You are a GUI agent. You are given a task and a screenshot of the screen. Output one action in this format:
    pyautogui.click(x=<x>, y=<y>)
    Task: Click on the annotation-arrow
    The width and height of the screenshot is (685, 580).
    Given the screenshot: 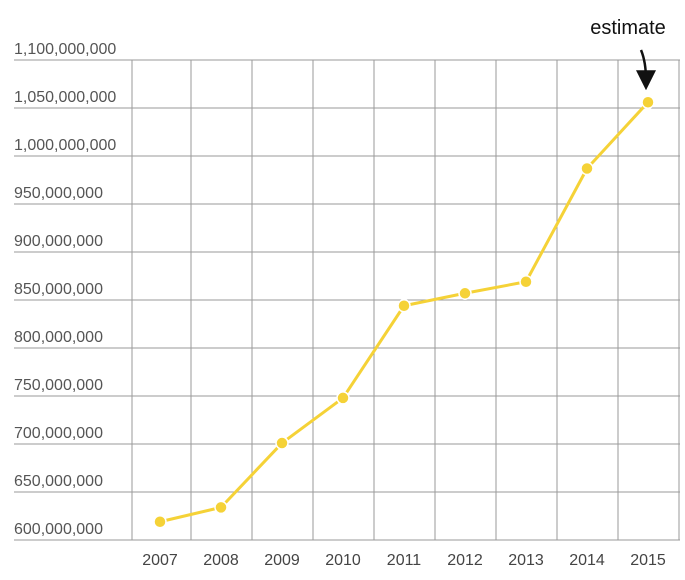 What is the action you would take?
    pyautogui.click(x=645, y=70)
    